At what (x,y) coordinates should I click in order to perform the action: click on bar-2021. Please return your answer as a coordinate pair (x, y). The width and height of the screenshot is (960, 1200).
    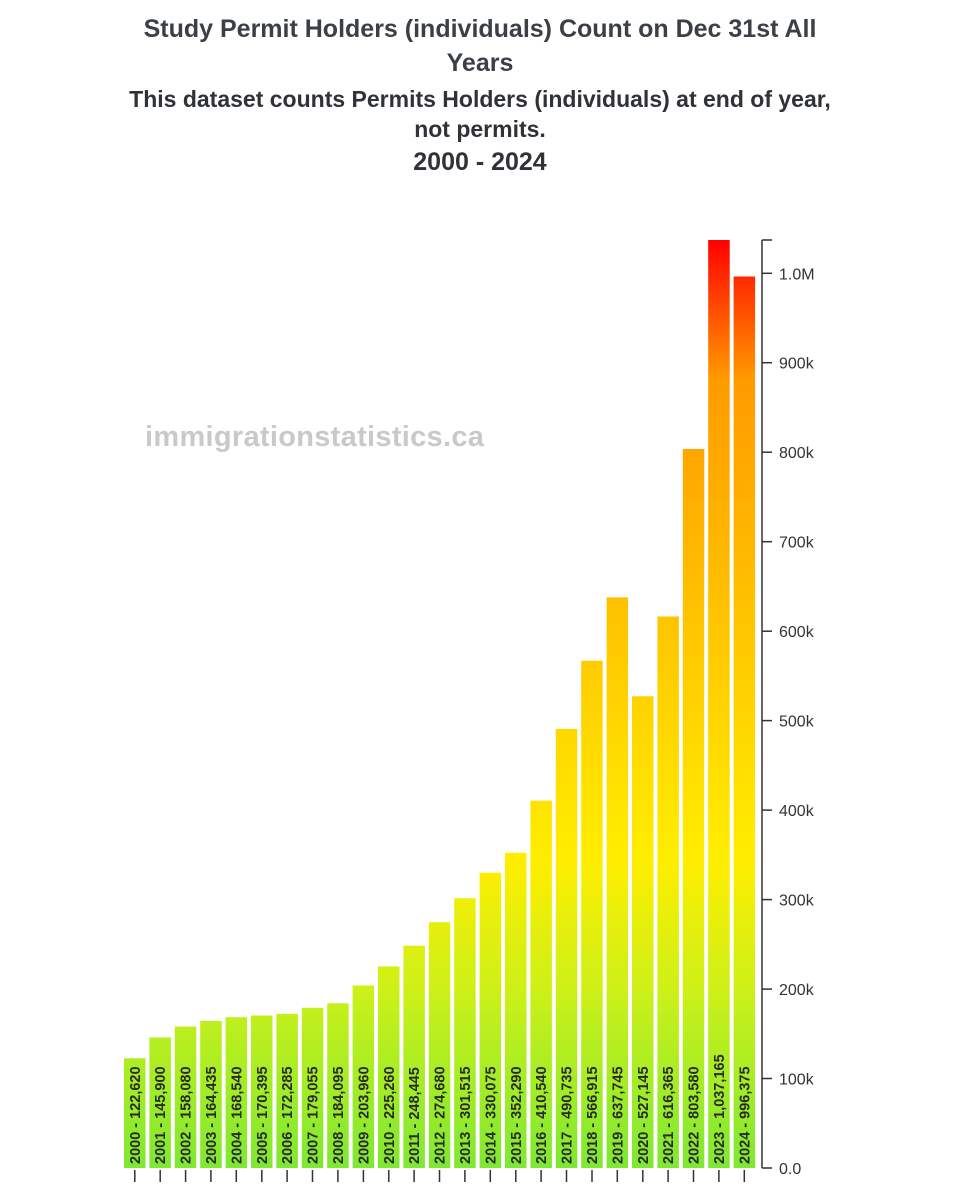
    Looking at the image, I should click on (668, 892).